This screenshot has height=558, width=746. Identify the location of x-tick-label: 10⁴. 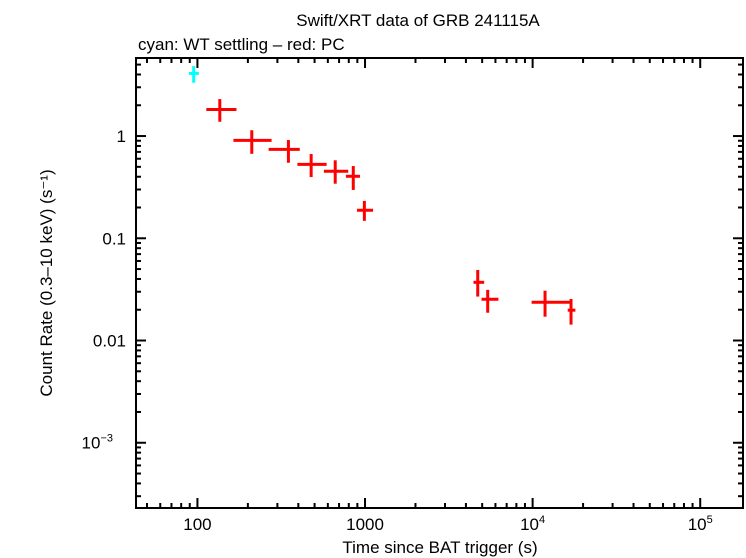
(532, 524).